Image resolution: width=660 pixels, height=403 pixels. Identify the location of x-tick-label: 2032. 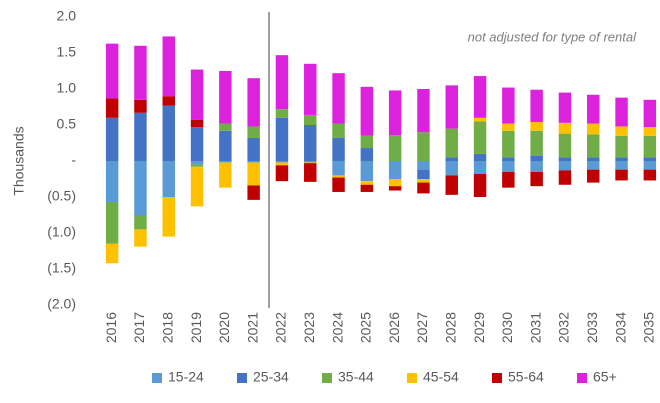
(564, 327).